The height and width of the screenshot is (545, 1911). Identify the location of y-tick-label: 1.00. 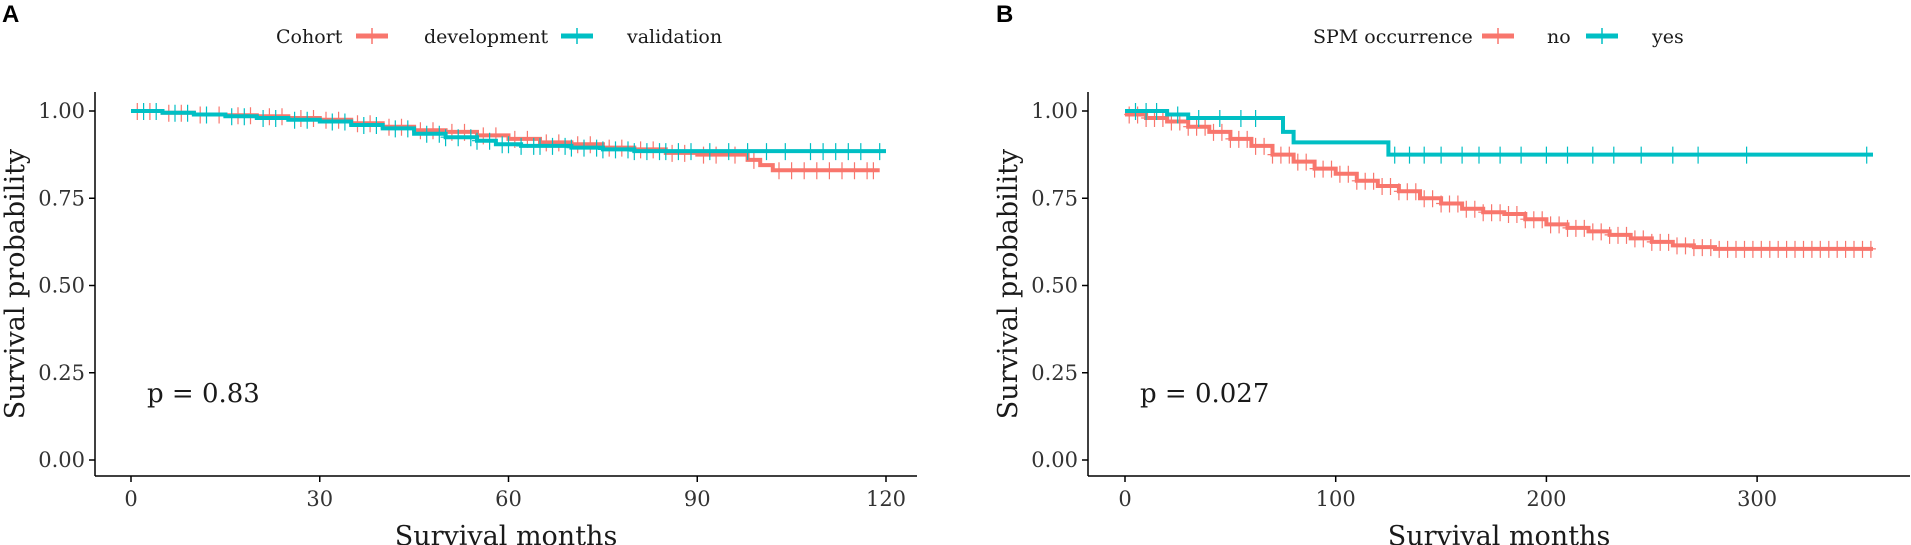
(61, 111).